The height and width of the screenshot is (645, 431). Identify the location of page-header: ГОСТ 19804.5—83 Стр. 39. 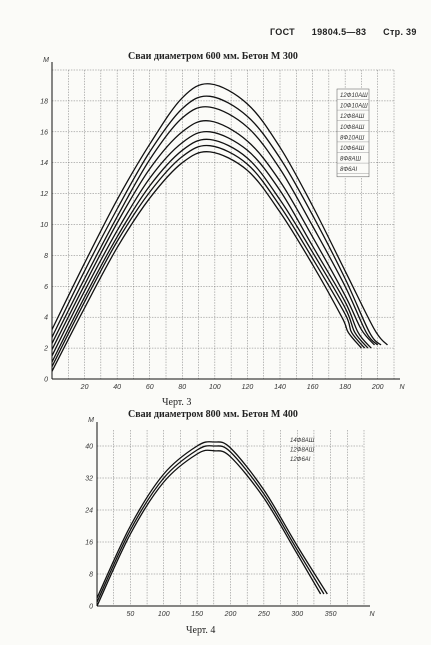
(350, 32).